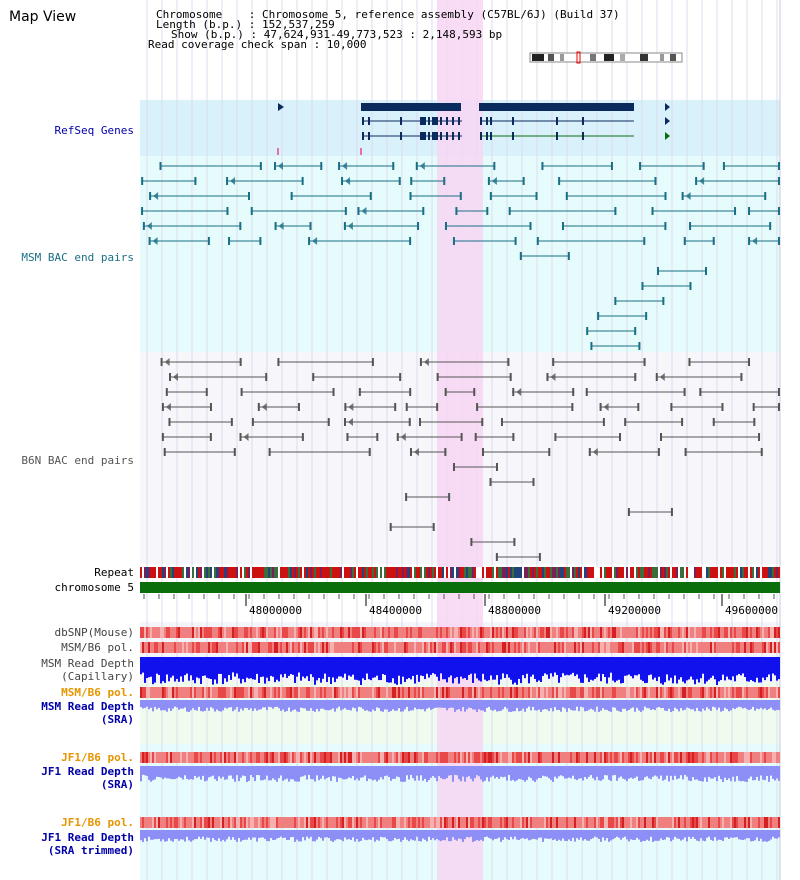  What do you see at coordinates (94, 130) in the screenshot?
I see `refseq-genes-label: RefSeq Genes` at bounding box center [94, 130].